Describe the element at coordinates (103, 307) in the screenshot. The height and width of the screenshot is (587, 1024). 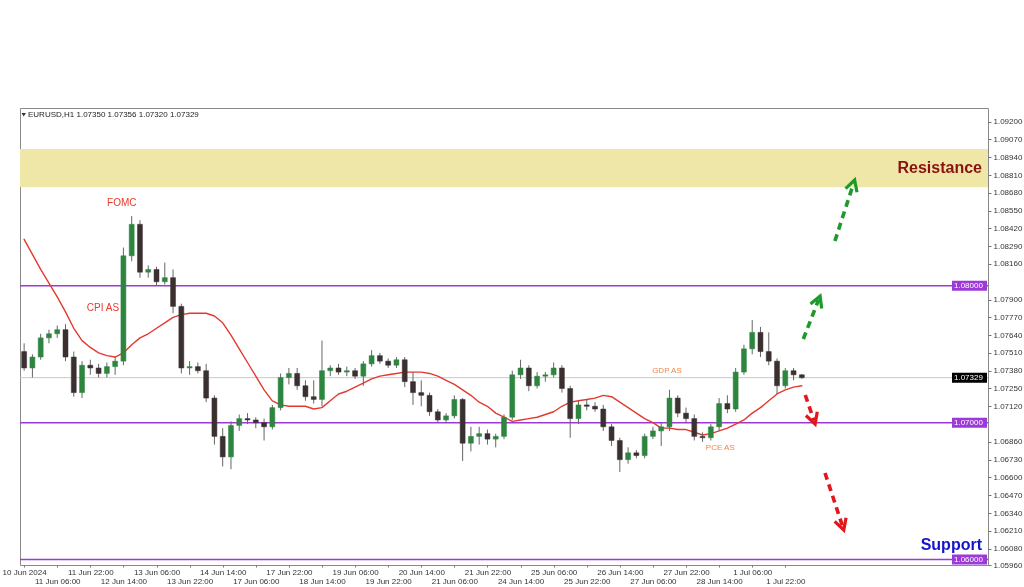
I see `annotation: CPI AS` at that location.